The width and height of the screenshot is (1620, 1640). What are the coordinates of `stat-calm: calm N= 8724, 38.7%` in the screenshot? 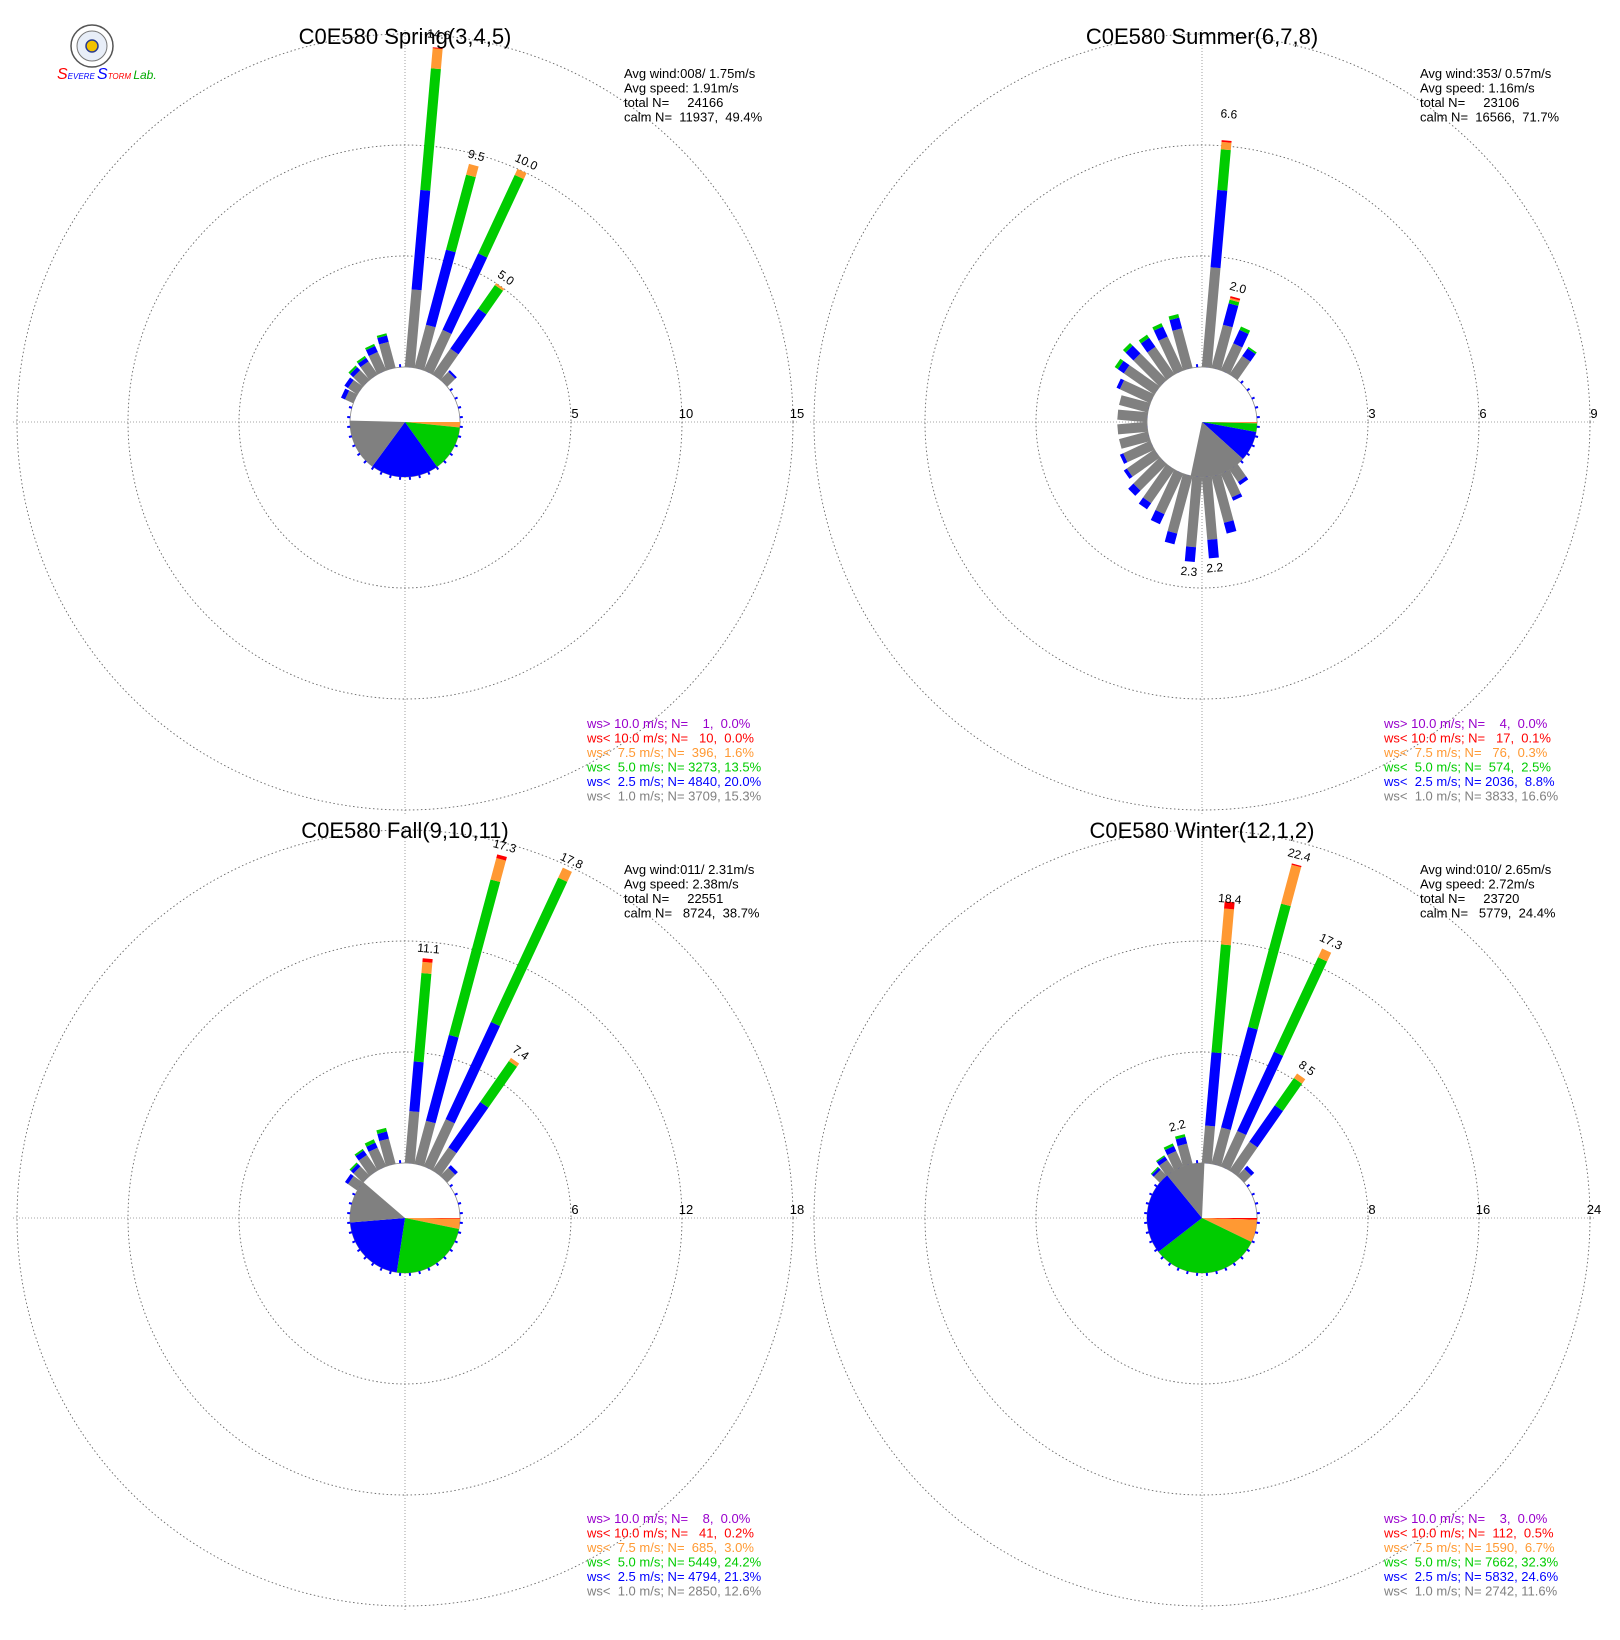 It's located at (692, 913).